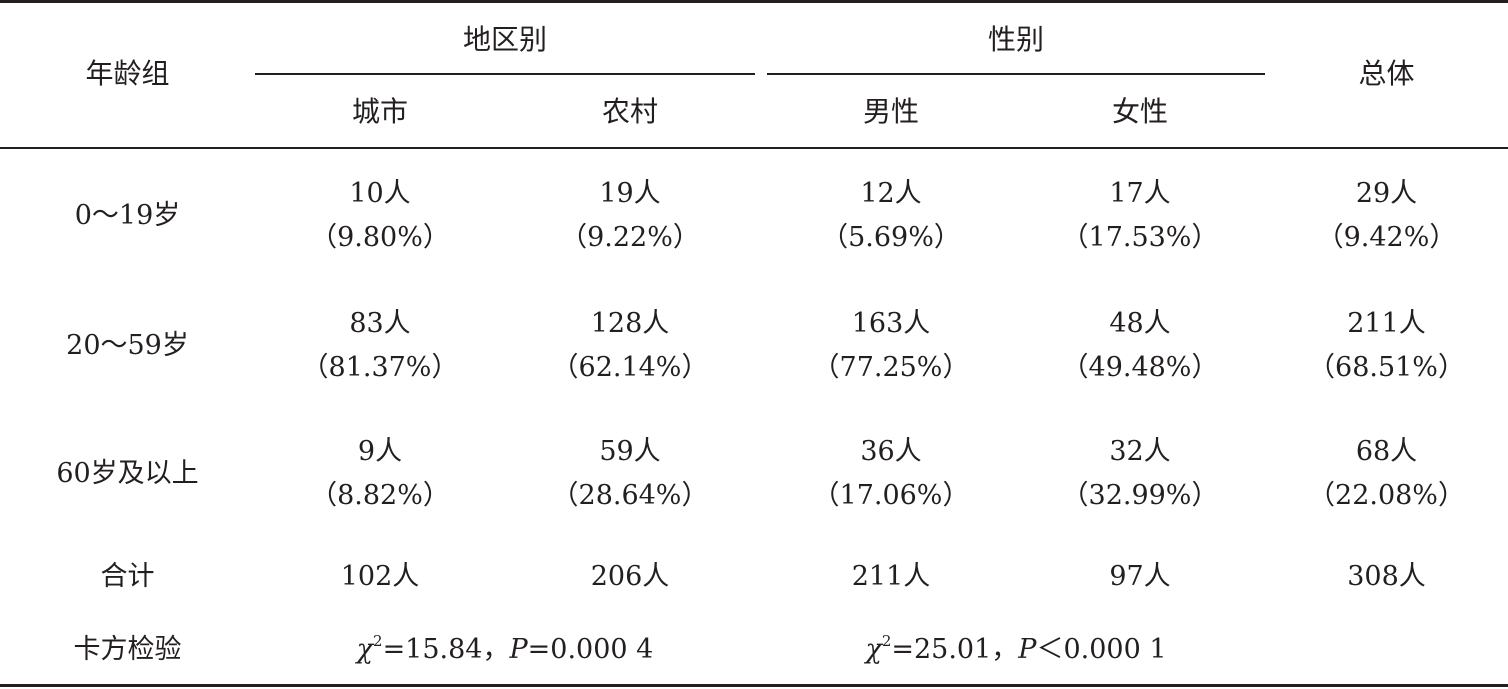 Image resolution: width=1508 pixels, height=689 pixels. I want to click on header-gender: 性别, so click(1015, 39).